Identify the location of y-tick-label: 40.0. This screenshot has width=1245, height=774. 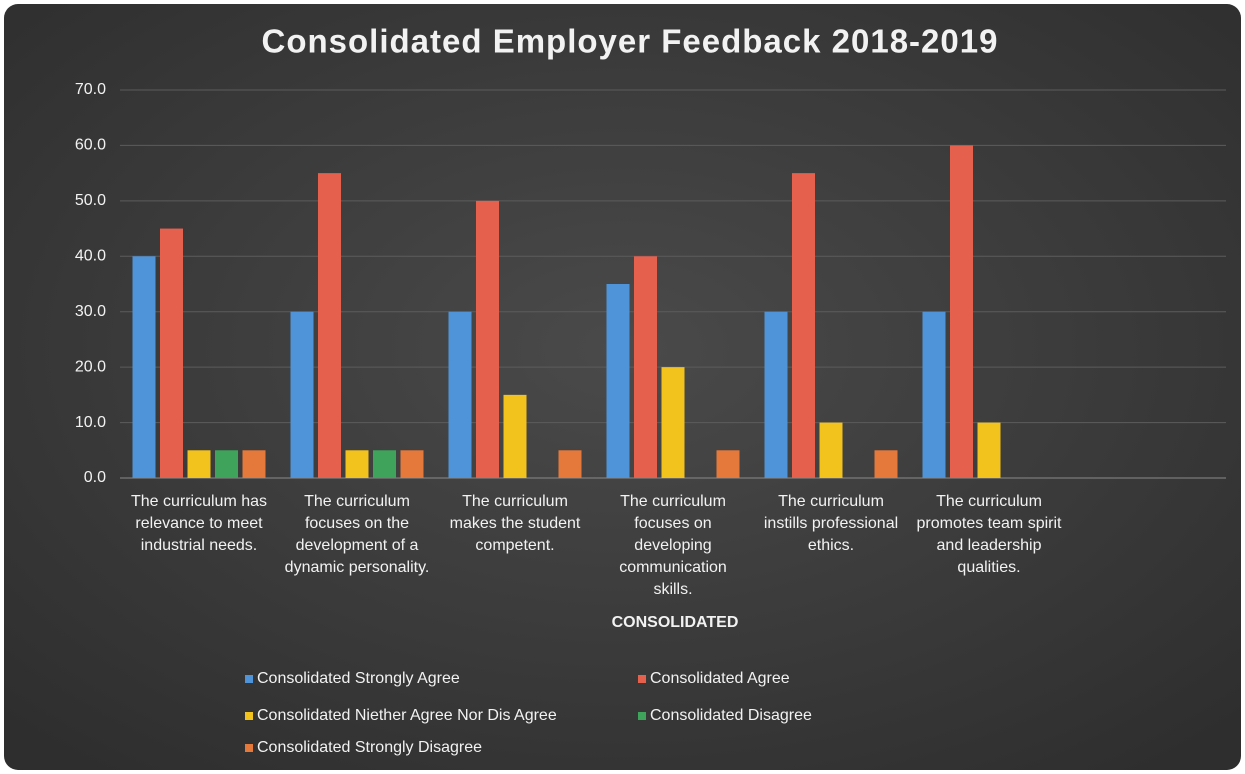
(90, 256).